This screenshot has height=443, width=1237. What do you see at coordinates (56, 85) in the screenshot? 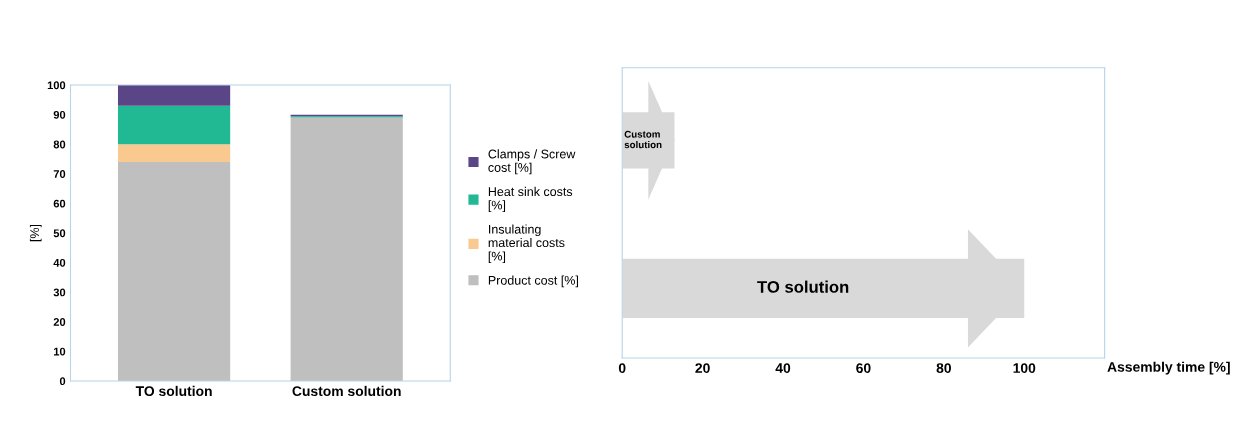
I see `y-tick-label: 100` at bounding box center [56, 85].